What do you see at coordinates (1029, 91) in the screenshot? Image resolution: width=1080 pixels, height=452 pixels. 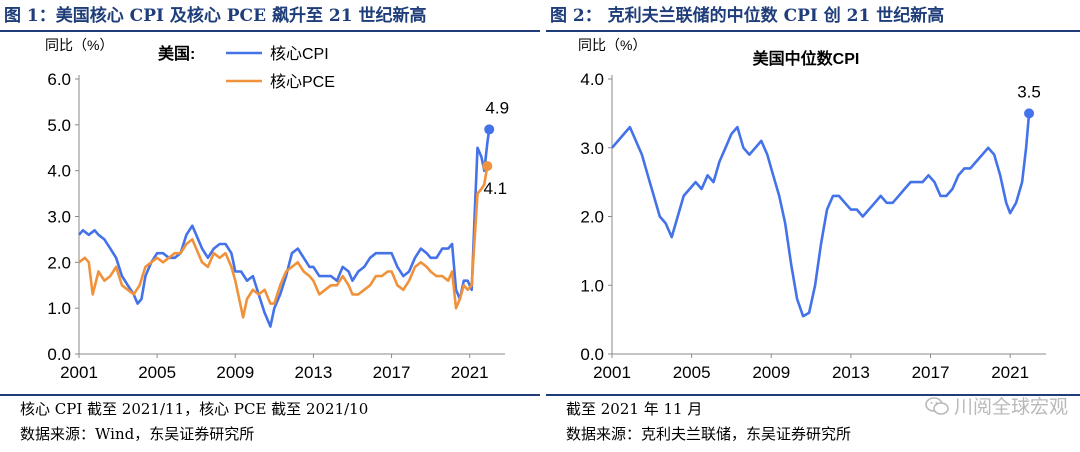 I see `data-label: 3.5` at bounding box center [1029, 91].